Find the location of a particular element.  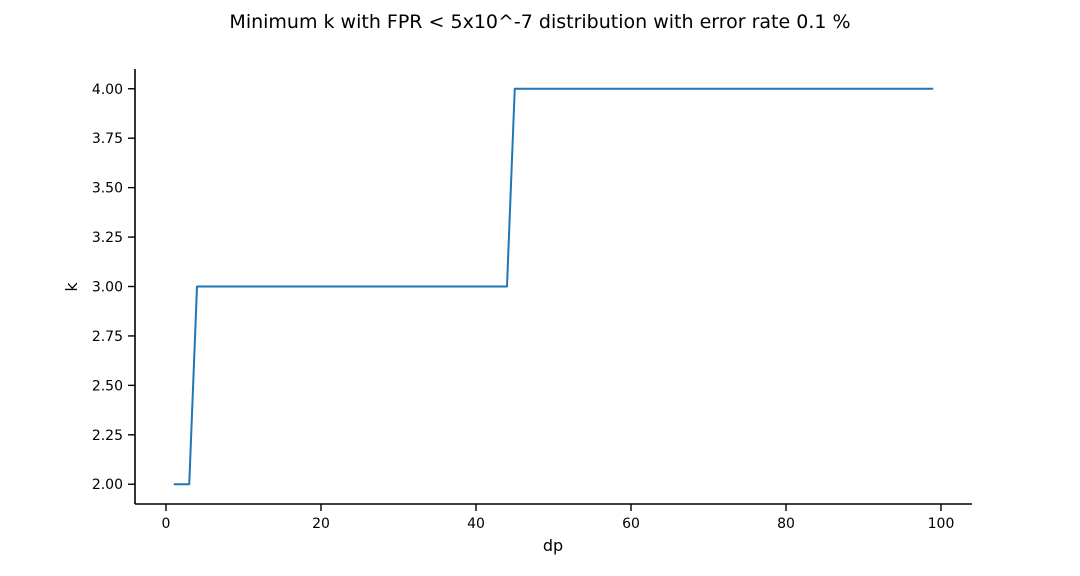

x-tick-label: 80 is located at coordinates (786, 524).